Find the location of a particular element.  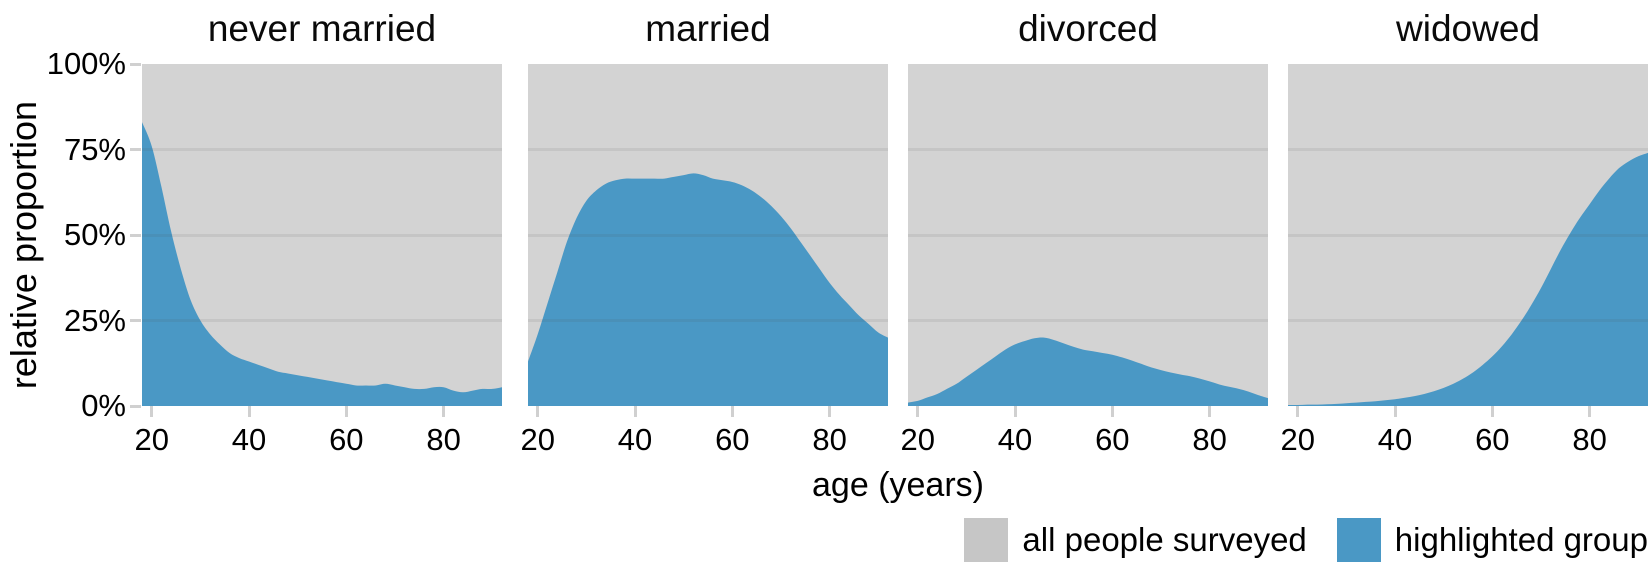

facet-panel-never-married is located at coordinates (322, 235).